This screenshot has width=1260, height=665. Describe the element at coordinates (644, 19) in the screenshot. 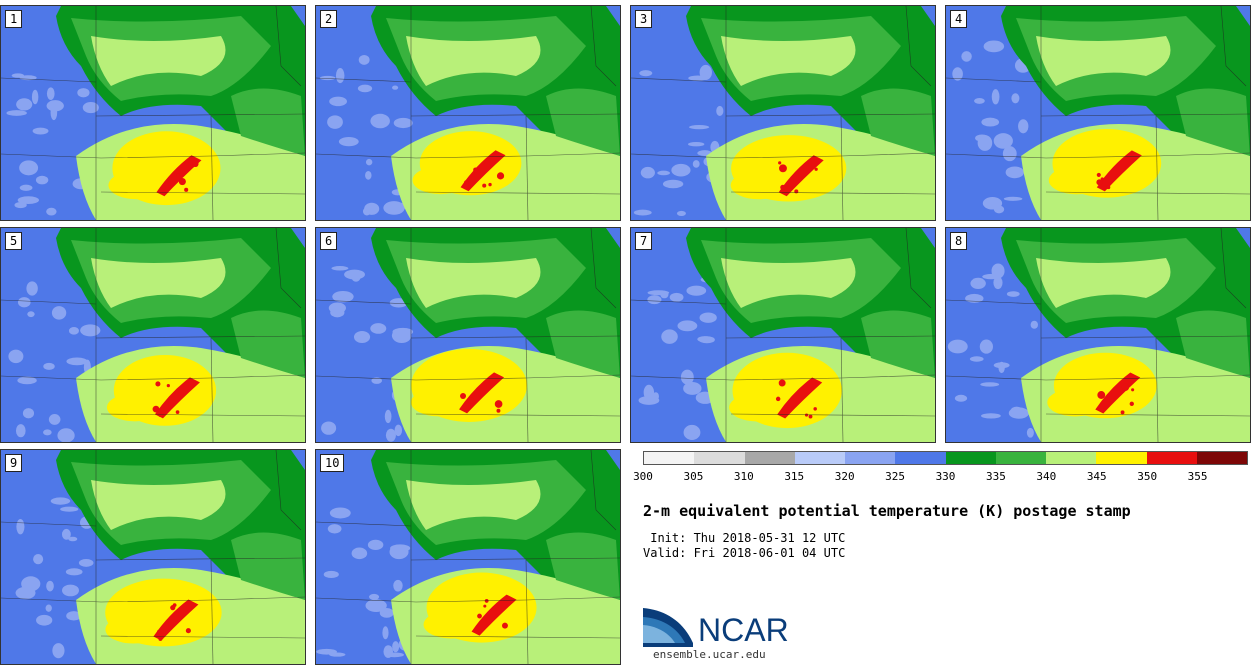

I see `member-number-label: 3` at that location.